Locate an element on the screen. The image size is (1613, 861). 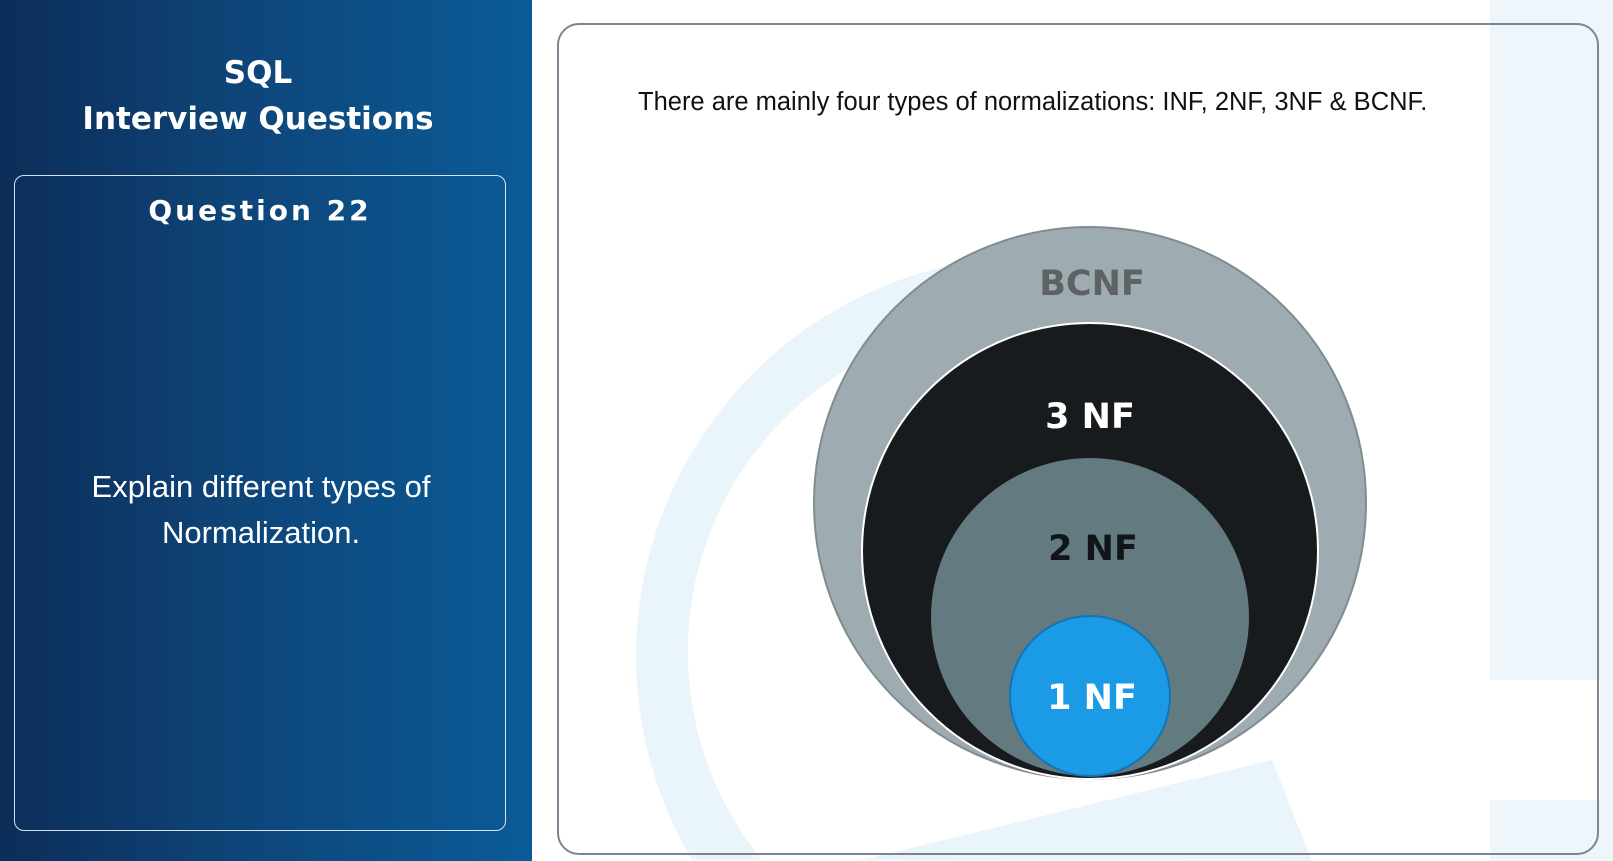
question-line-1: Explain different types of is located at coordinates (261, 486).